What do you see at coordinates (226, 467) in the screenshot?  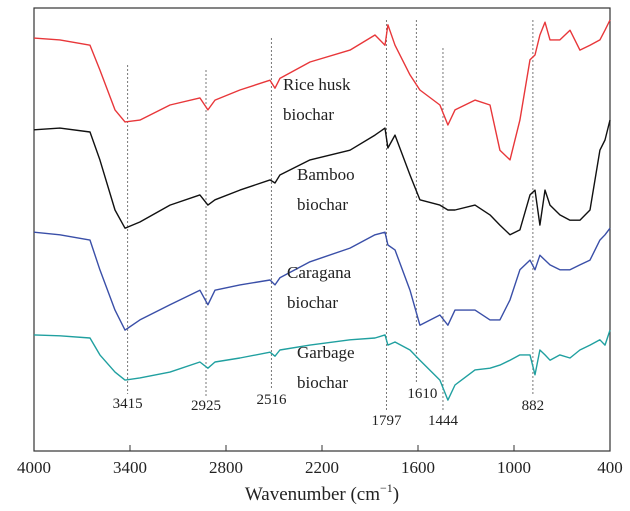 I see `x-tick-label: 2800` at bounding box center [226, 467].